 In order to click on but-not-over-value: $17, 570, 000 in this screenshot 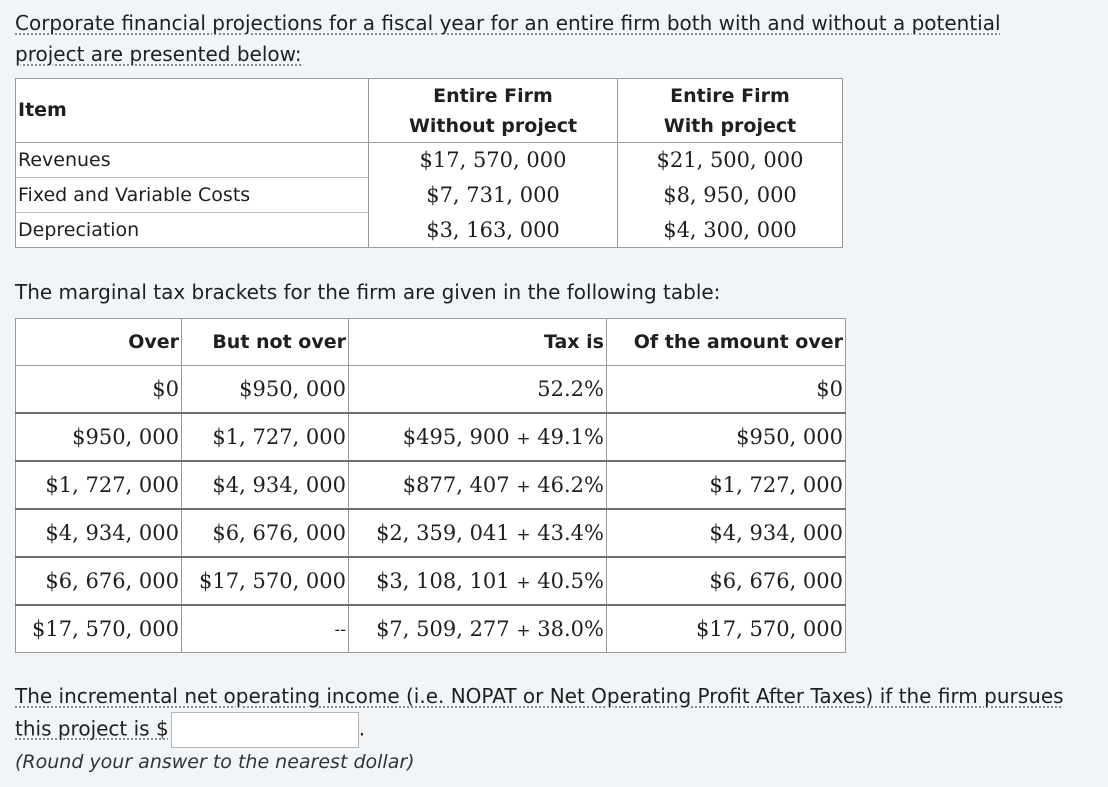, I will do `click(265, 581)`.